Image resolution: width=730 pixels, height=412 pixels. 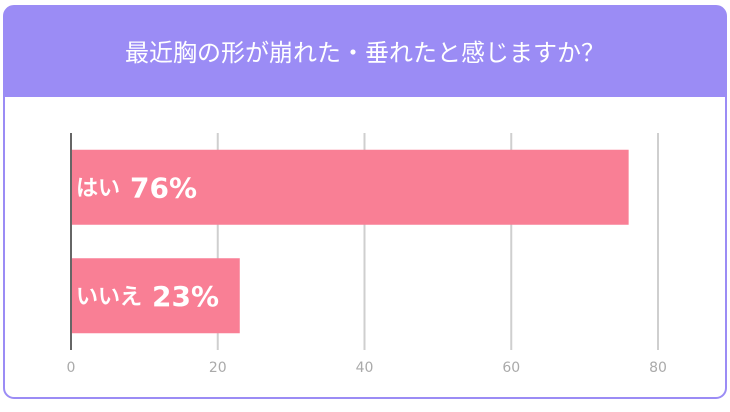 I want to click on bar-label: はい 76%, so click(x=136, y=187).